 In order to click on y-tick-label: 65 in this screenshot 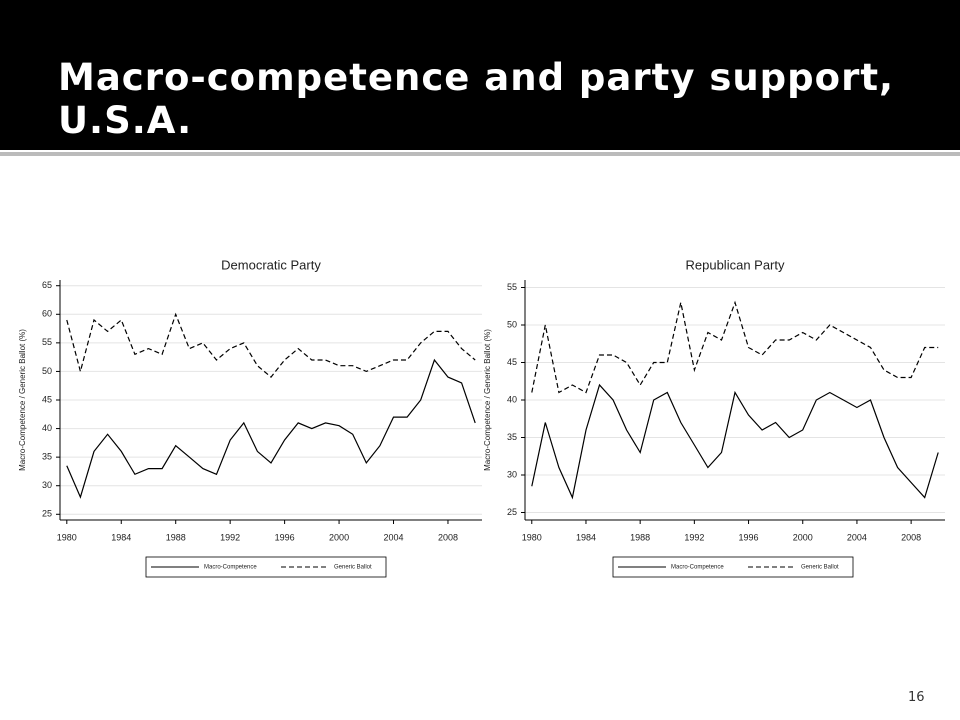, I will do `click(47, 285)`.